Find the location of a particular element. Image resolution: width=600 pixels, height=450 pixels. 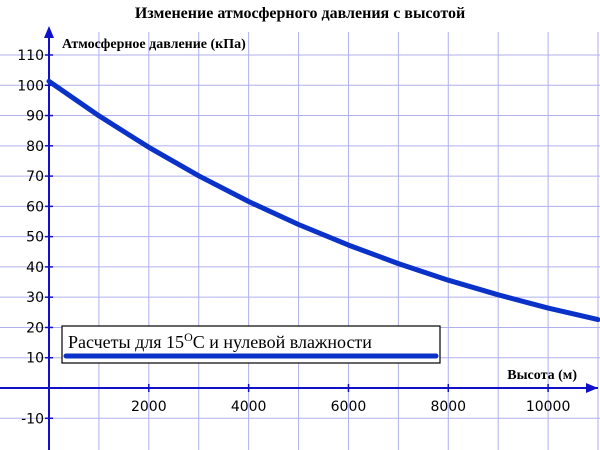

y-tick-label: 40 is located at coordinates (35, 268).